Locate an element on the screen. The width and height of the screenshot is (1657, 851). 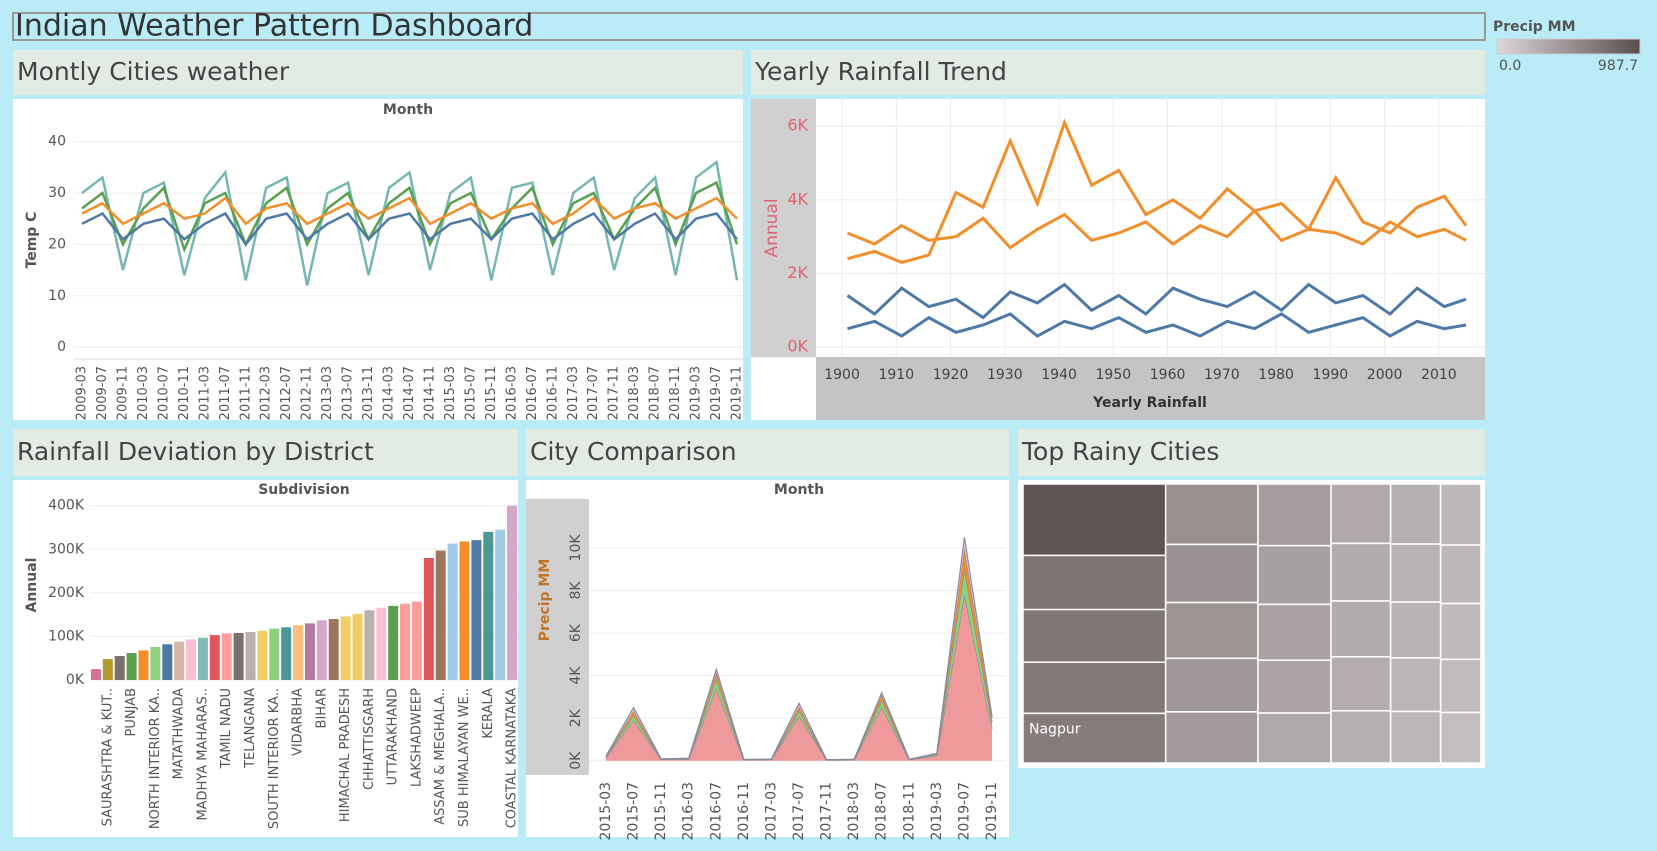
x-tick-label: 2019-11 is located at coordinates (992, 811).